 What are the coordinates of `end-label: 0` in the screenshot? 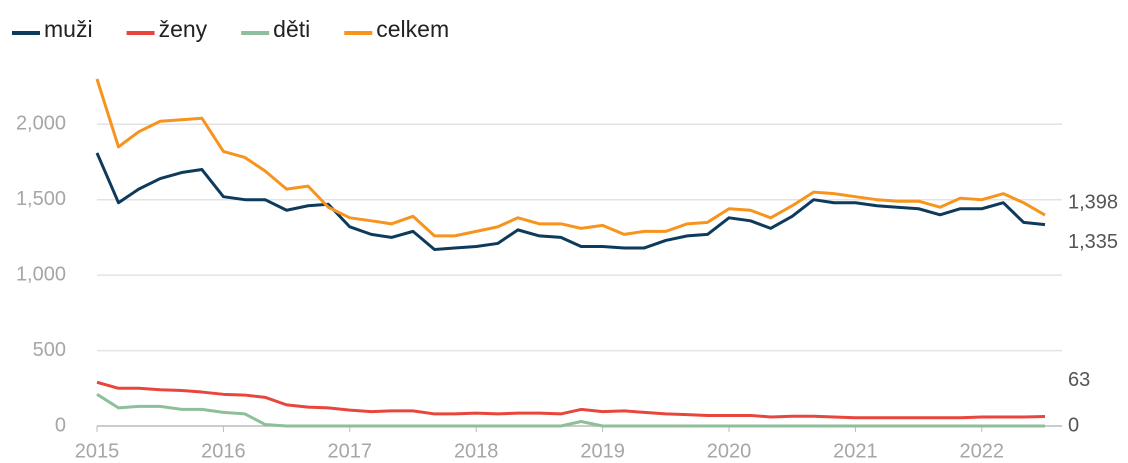 It's located at (1073, 425).